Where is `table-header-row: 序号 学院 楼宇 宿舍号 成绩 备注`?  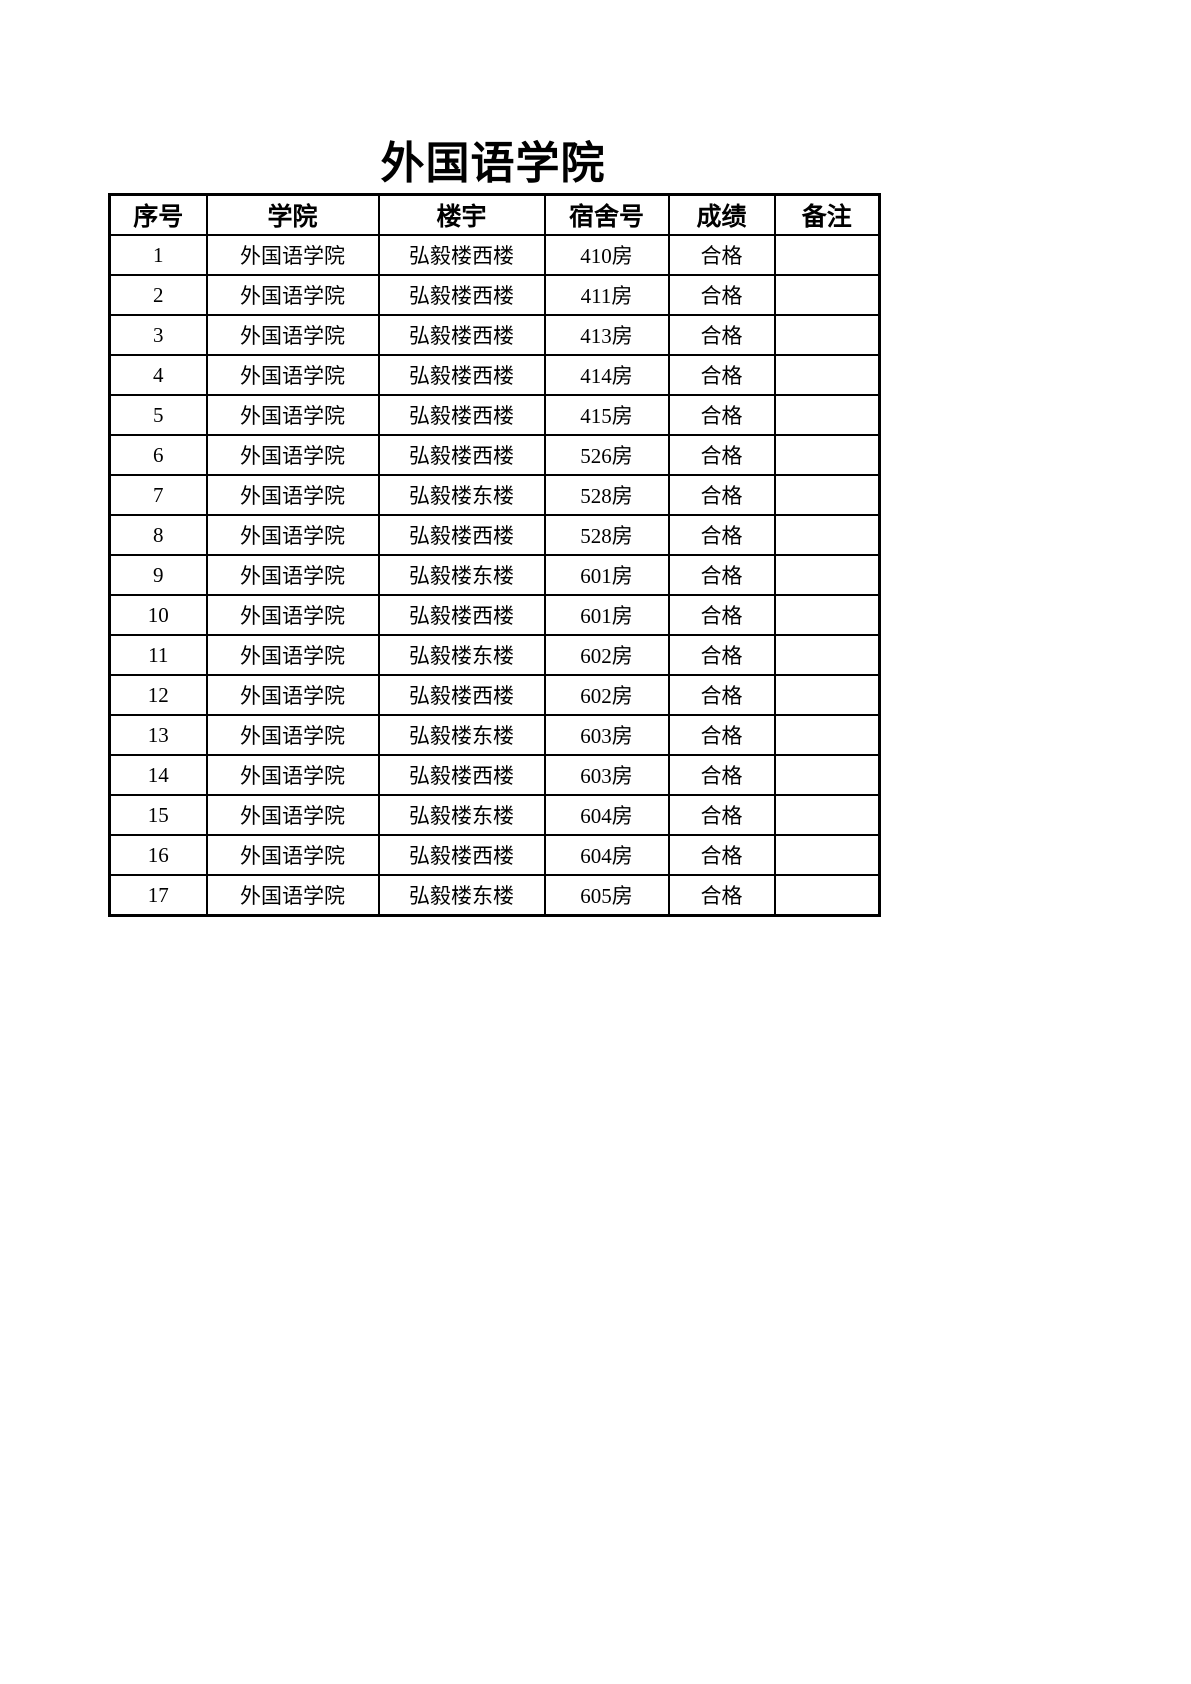
table-header-row: 序号 学院 楼宇 宿舍号 成绩 备注 is located at coordinates (494, 214).